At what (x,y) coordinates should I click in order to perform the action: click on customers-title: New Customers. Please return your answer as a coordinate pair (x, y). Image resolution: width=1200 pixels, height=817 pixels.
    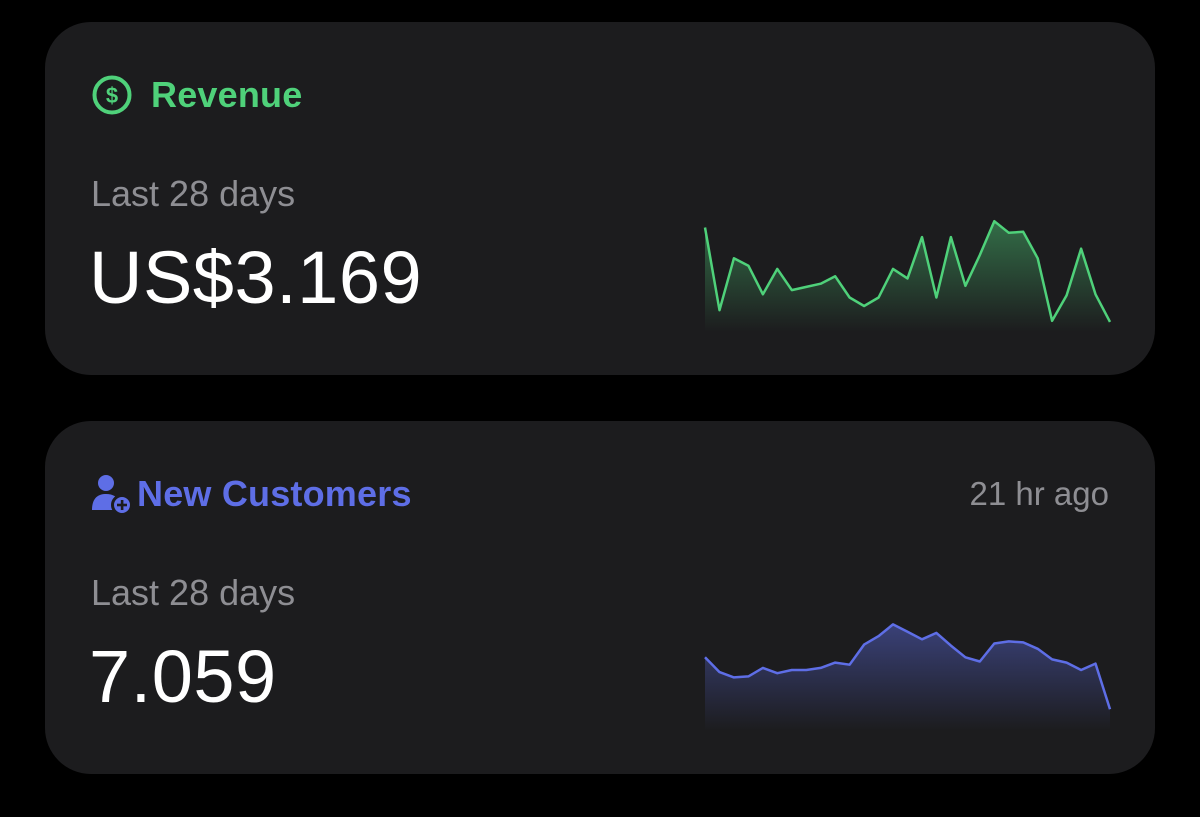
    Looking at the image, I should click on (274, 493).